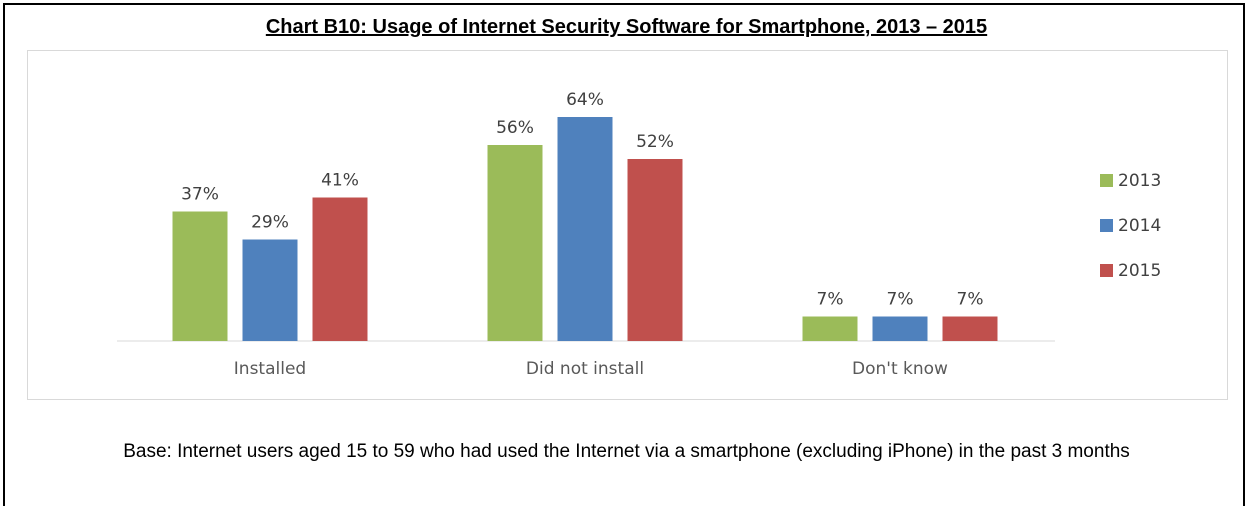  I want to click on data-label-2013-0: 37%, so click(200, 195).